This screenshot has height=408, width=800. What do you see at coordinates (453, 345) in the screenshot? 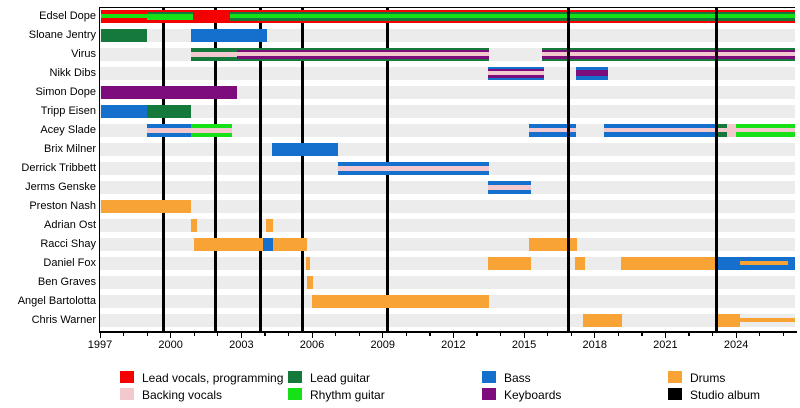
I see `axis-year-label: 2012` at bounding box center [453, 345].